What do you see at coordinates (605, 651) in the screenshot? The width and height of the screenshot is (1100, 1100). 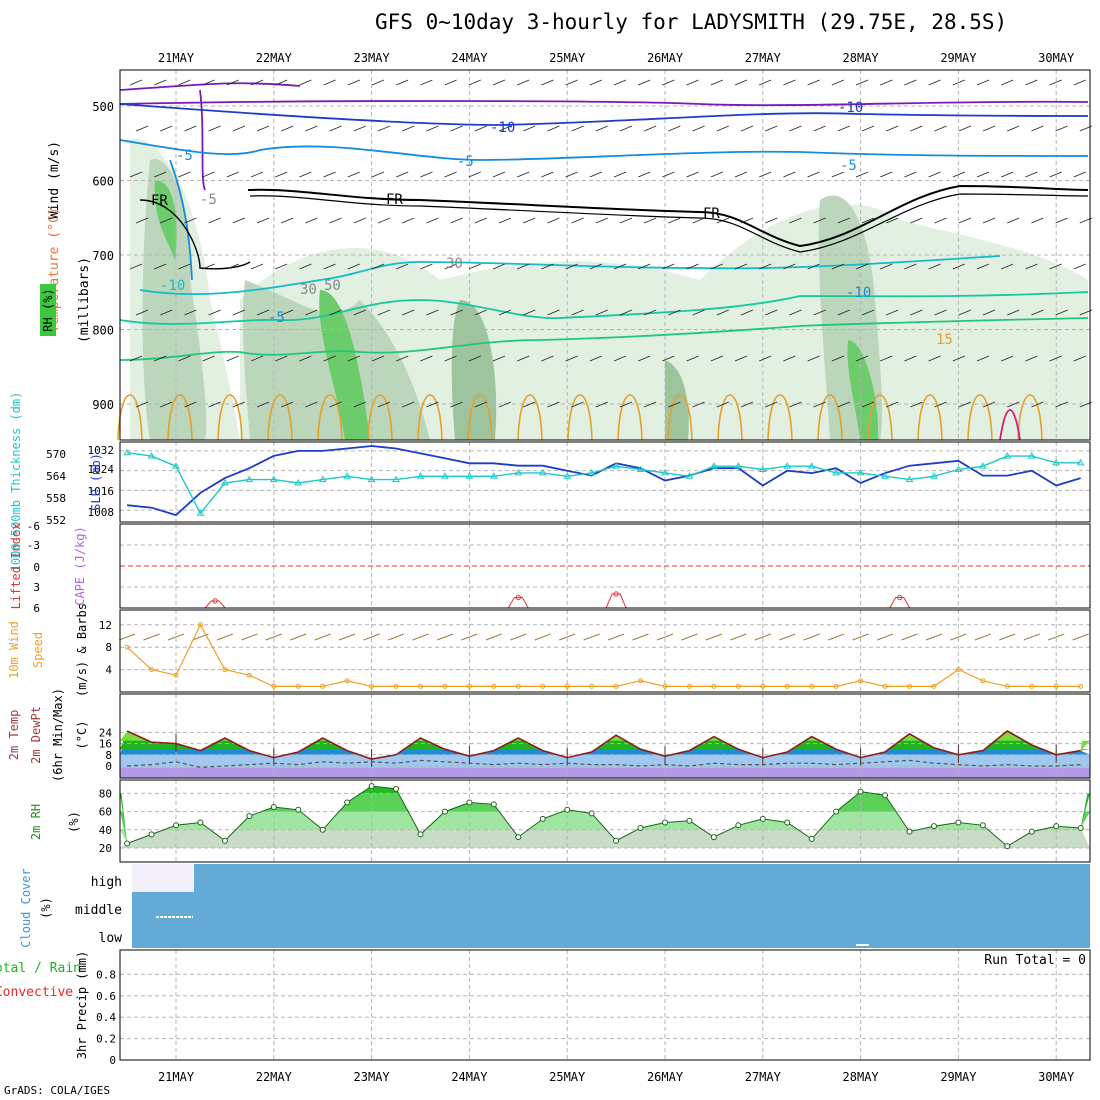 I see `wind10m-frame` at bounding box center [605, 651].